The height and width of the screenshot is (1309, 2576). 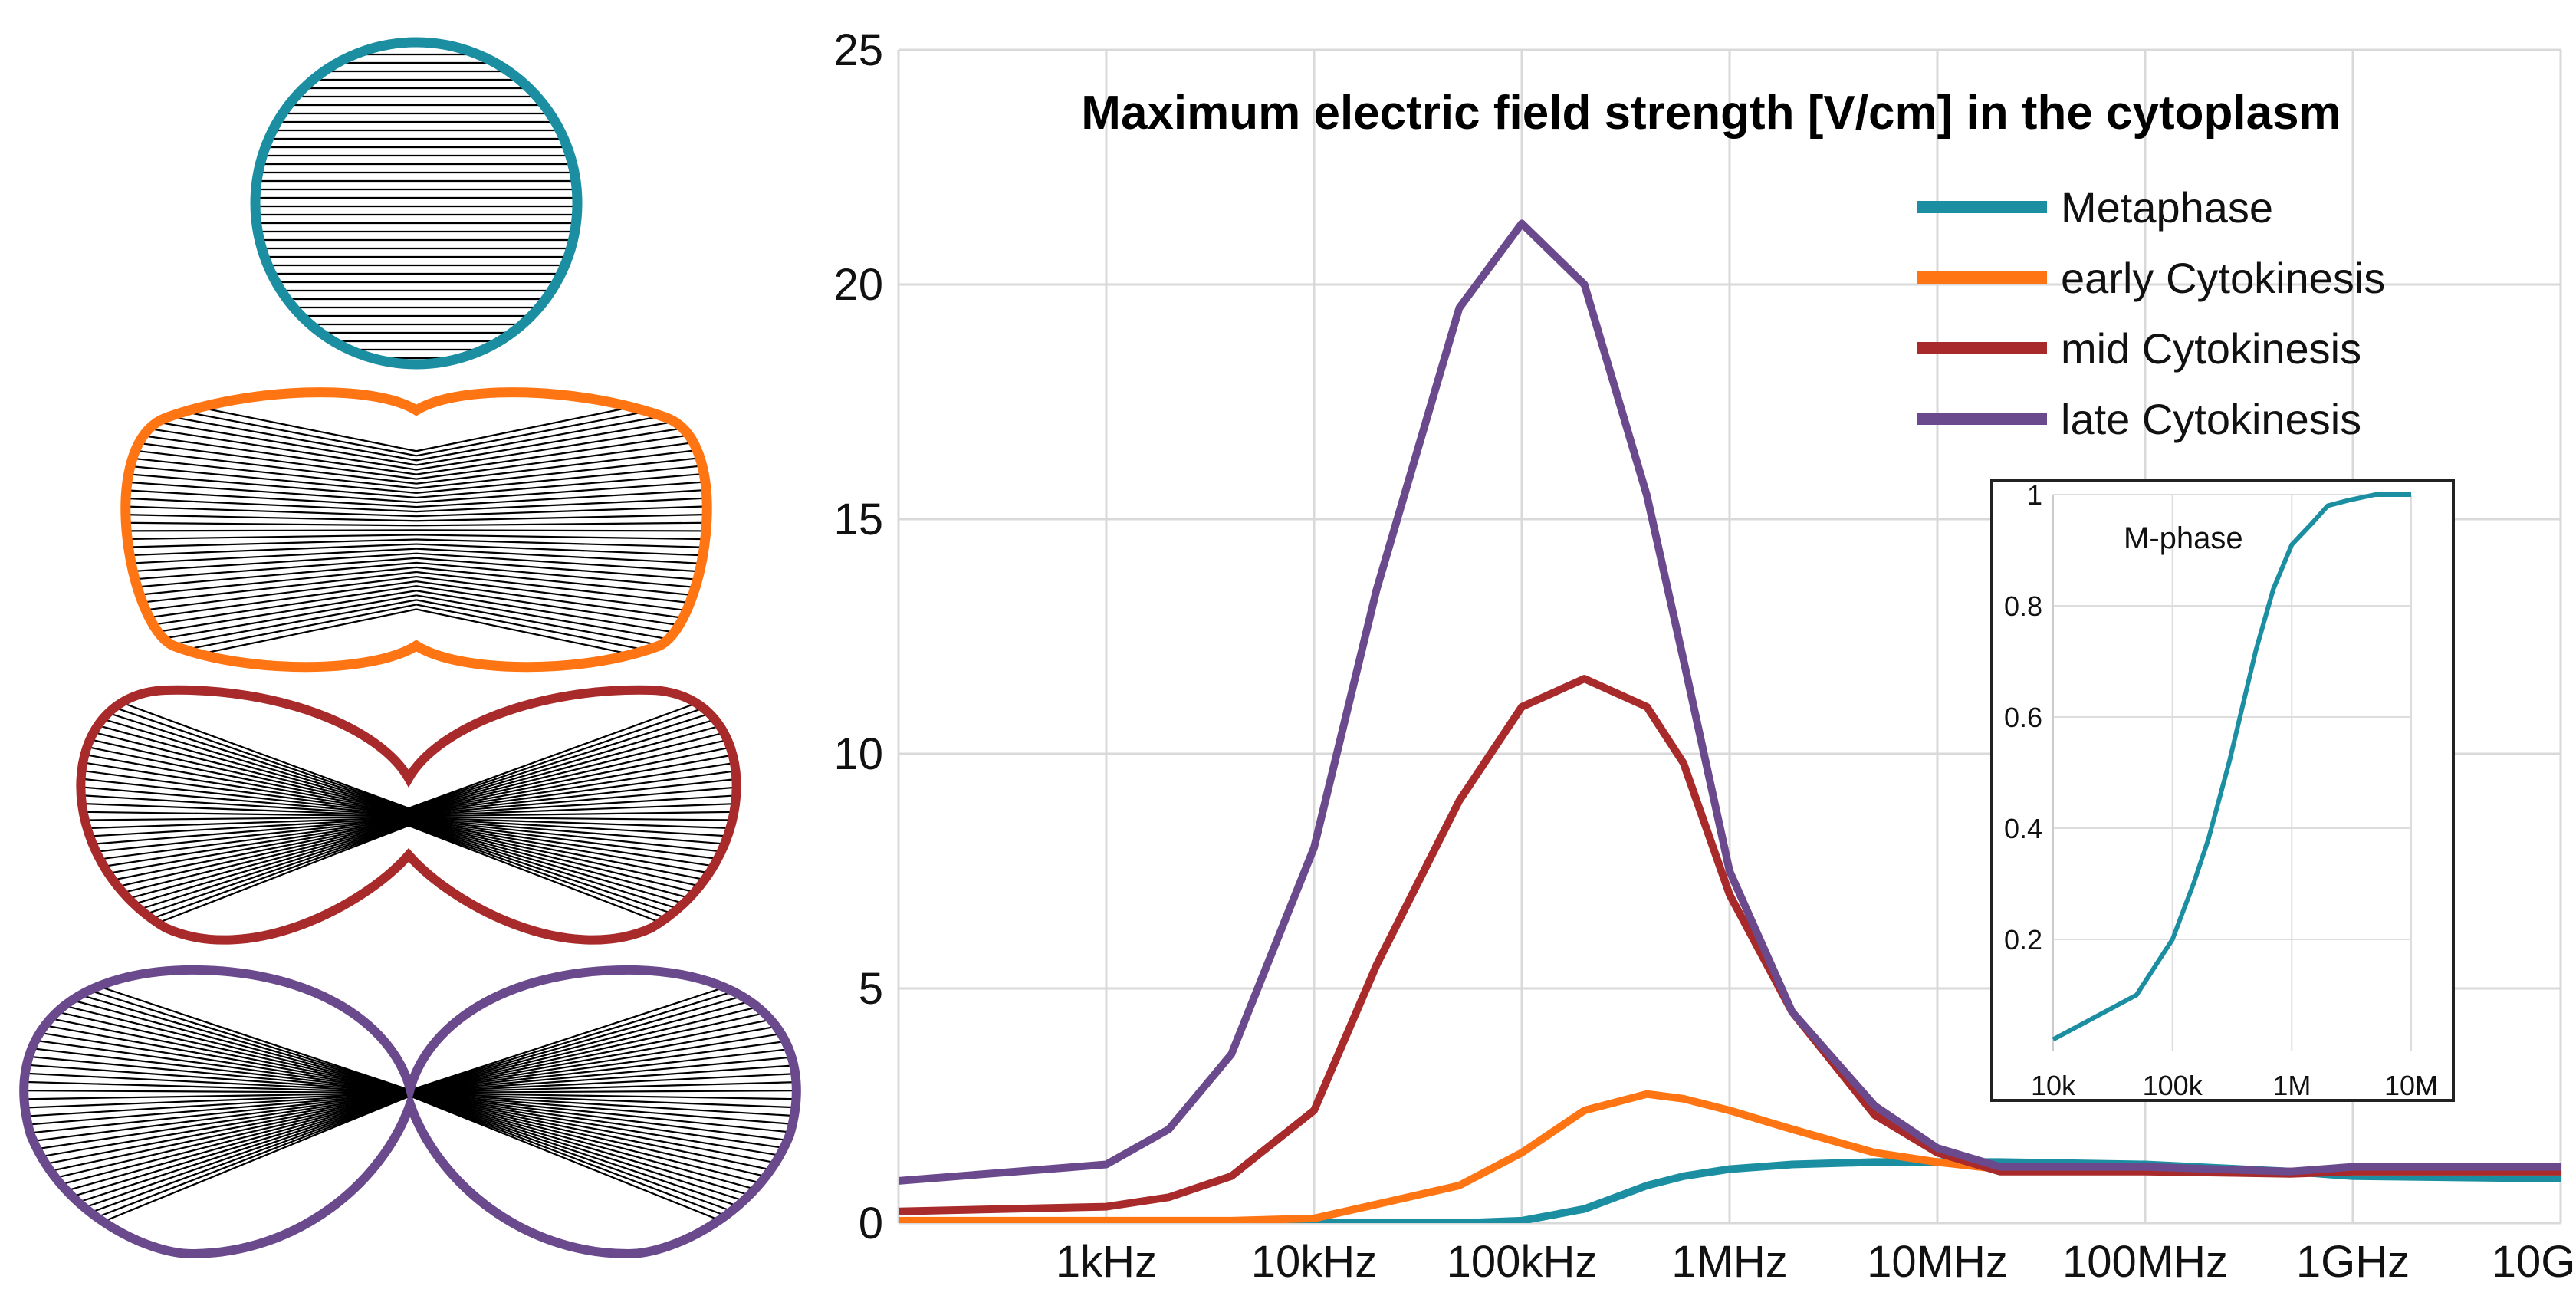 What do you see at coordinates (2211, 419) in the screenshot?
I see `legend-label: late Cytokinesis` at bounding box center [2211, 419].